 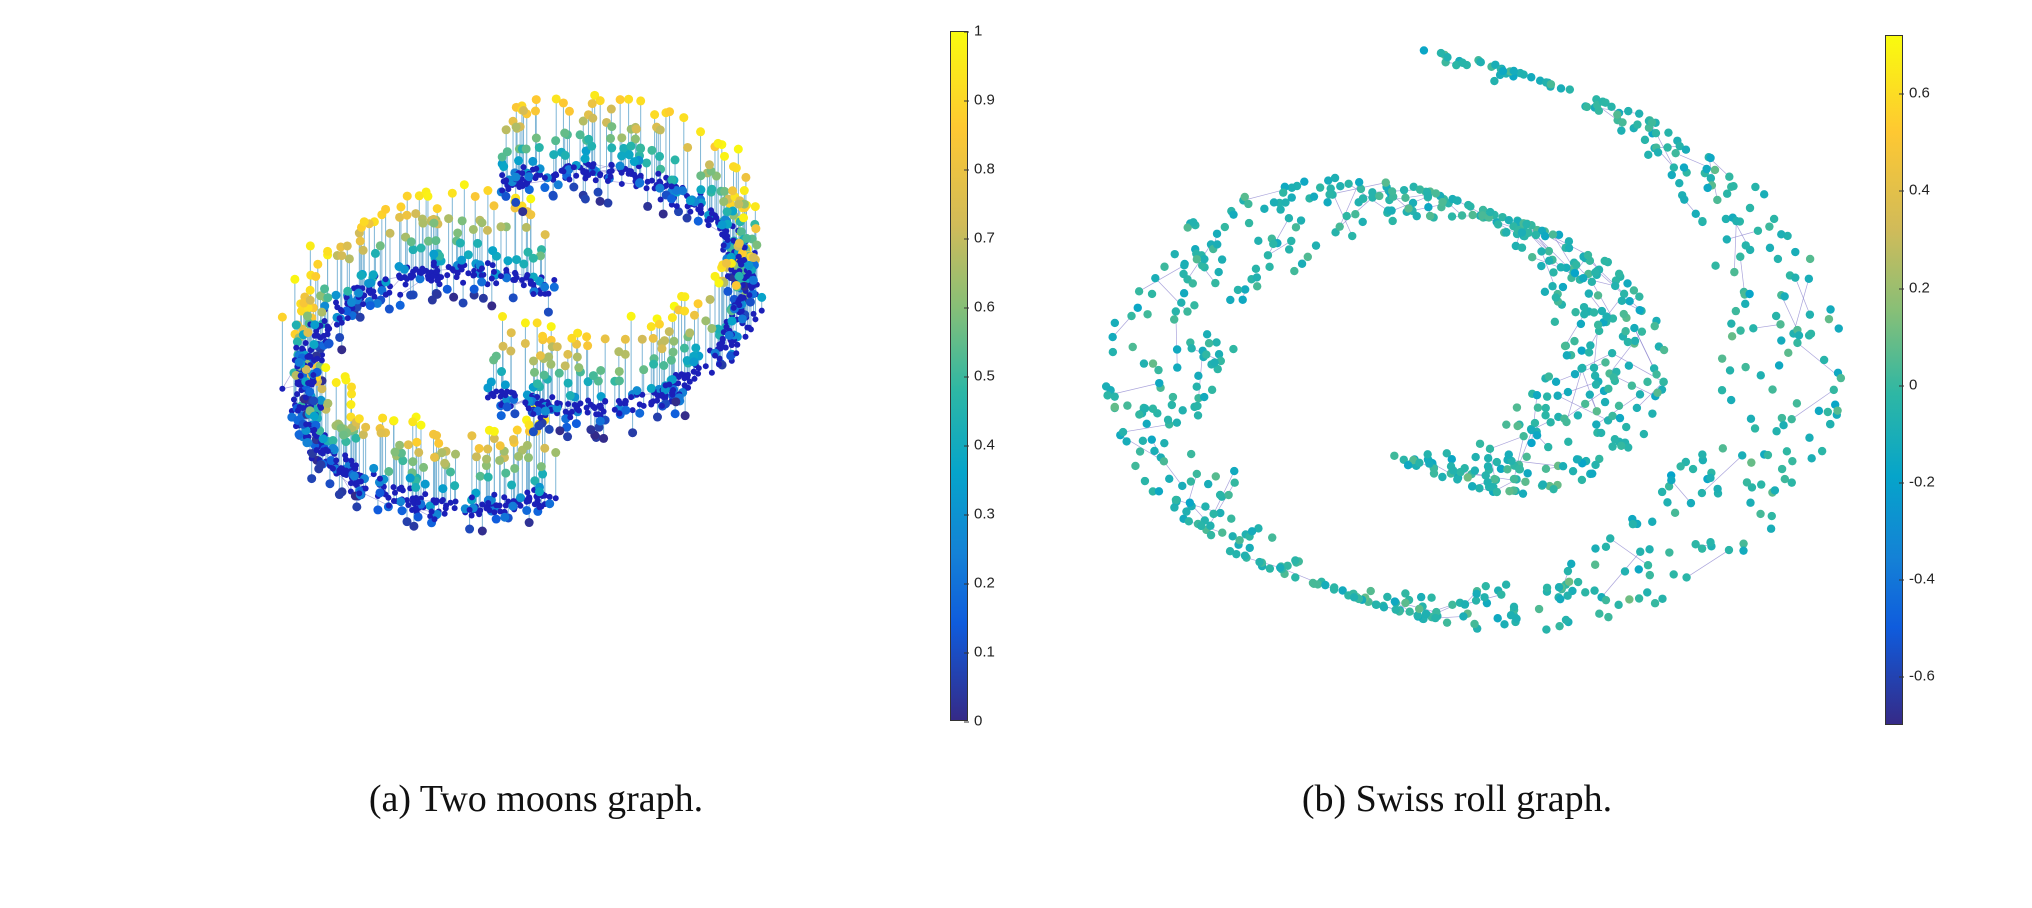 What do you see at coordinates (1914, 190) in the screenshot?
I see `colorbar-b-tick: 0.4` at bounding box center [1914, 190].